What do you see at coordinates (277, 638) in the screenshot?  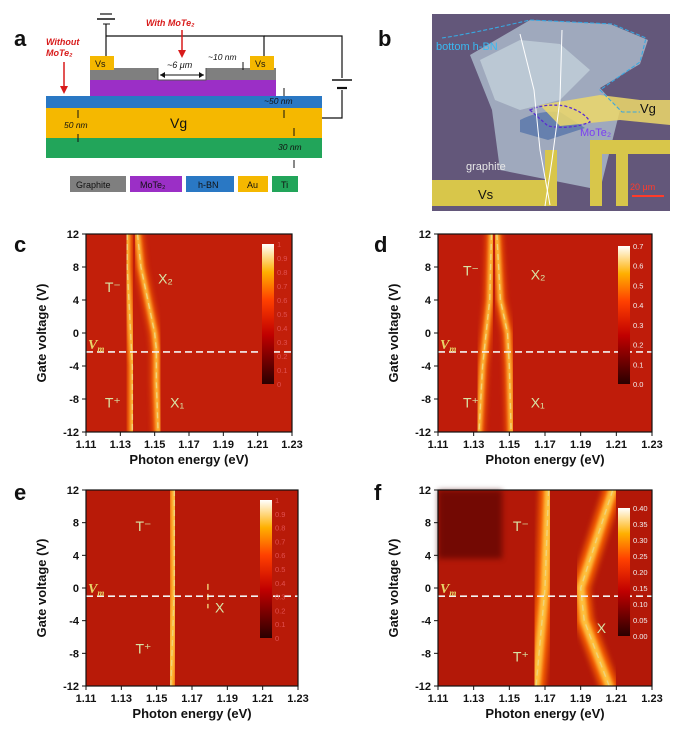 I see `colorbar-tick: 0` at bounding box center [277, 638].